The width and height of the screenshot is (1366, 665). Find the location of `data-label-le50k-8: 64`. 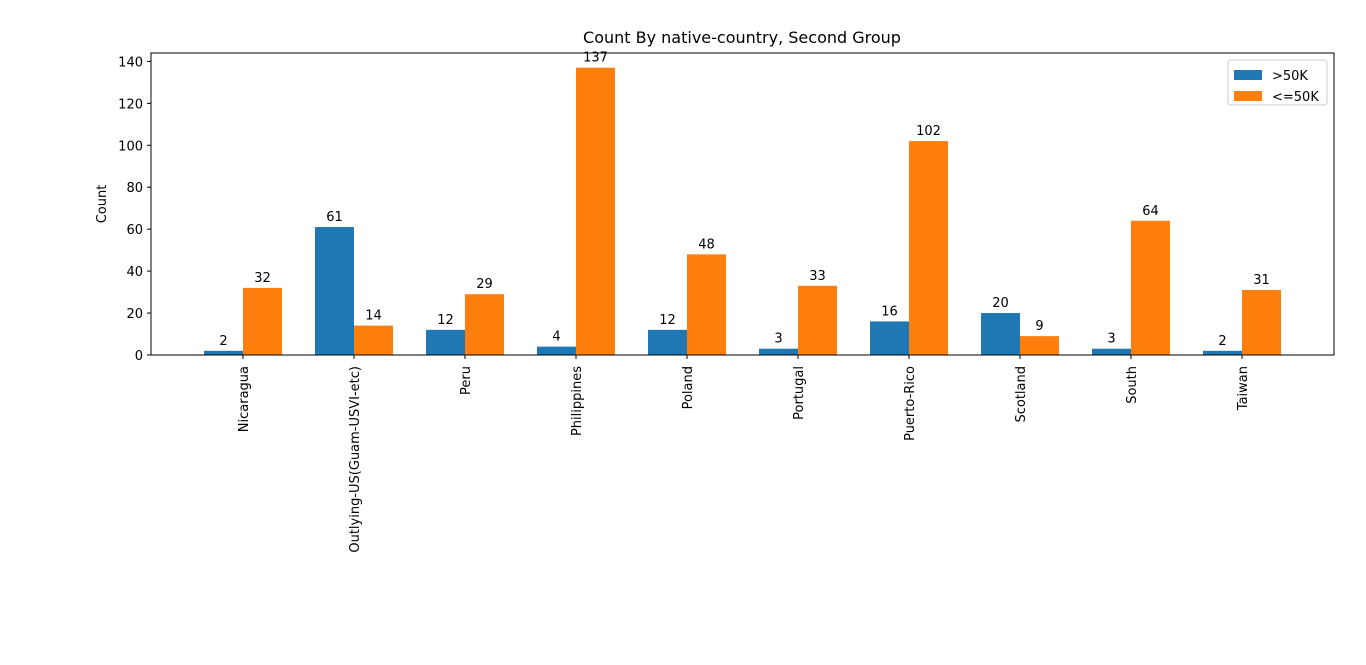

data-label-le50k-8: 64 is located at coordinates (1150, 211).